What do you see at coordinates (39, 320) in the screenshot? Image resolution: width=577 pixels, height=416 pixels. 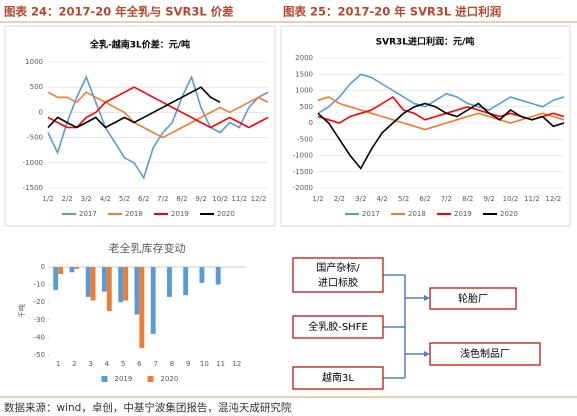 I see `y-tick-label: -30` at bounding box center [39, 320].